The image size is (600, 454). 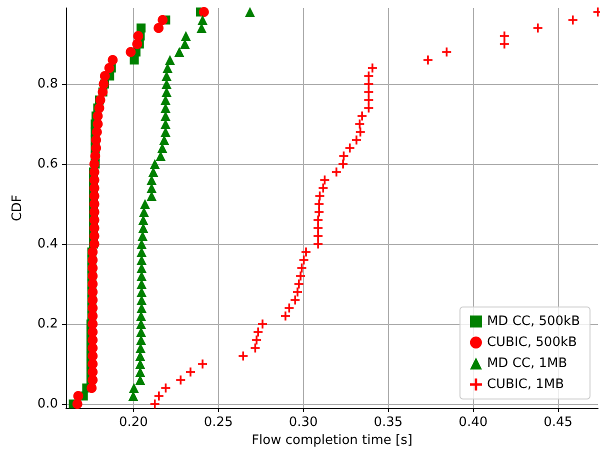 I want to click on x-tick-label: 0.35, so click(x=388, y=422).